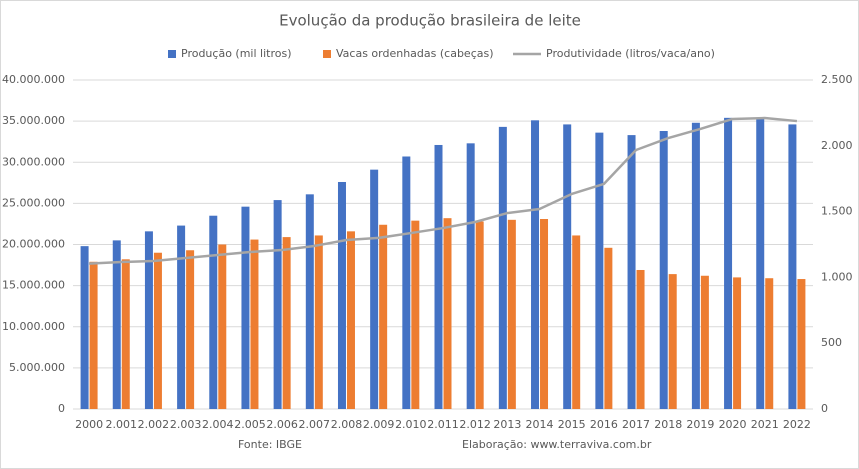 Image resolution: width=859 pixels, height=469 pixels. Describe the element at coordinates (430, 21) in the screenshot. I see `chart-title: Evolução da produção brasileira de leite` at that location.